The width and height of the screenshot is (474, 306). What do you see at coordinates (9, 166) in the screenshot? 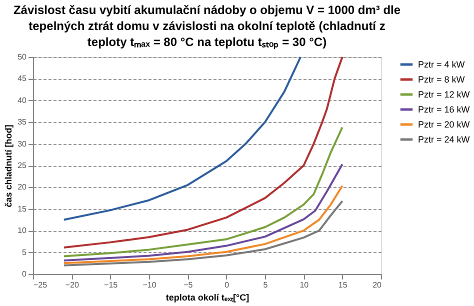
I see `y-axis-title: čas chladnutí [hod]` at bounding box center [9, 166].